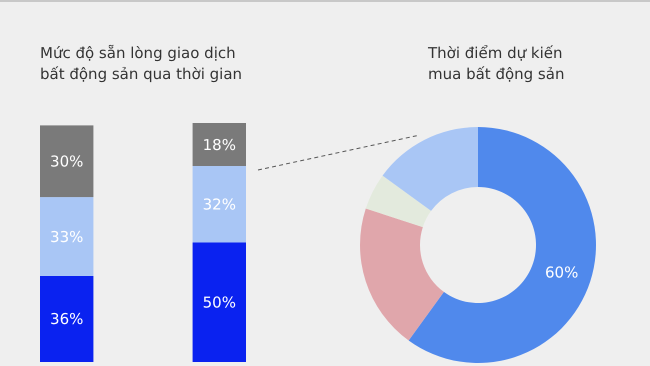 The width and height of the screenshot is (650, 366). I want to click on data-label: 18%, so click(219, 145).